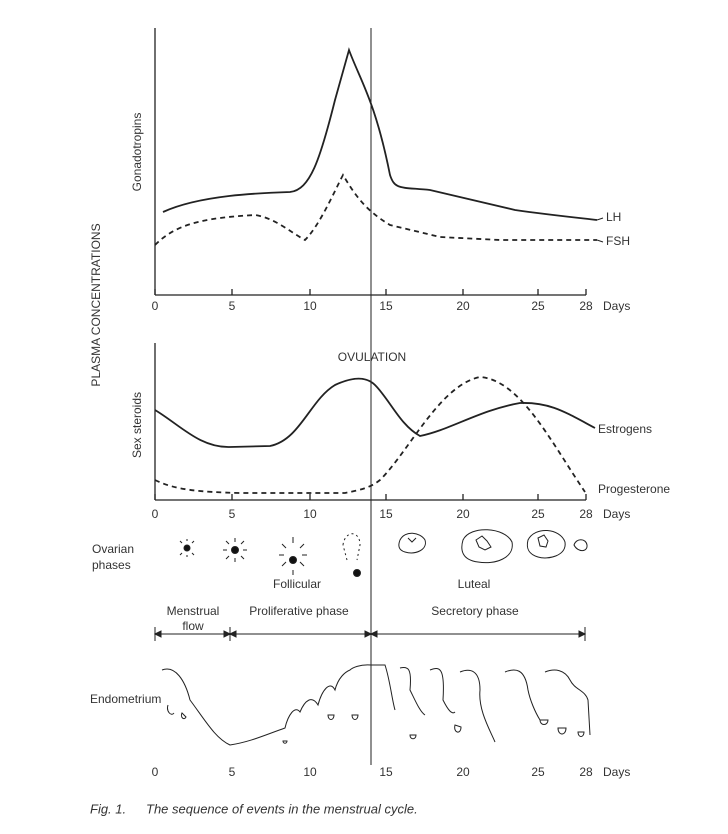 This screenshot has height=834, width=728. Describe the element at coordinates (375, 412) in the screenshot. I see `estrogen-curve` at that location.